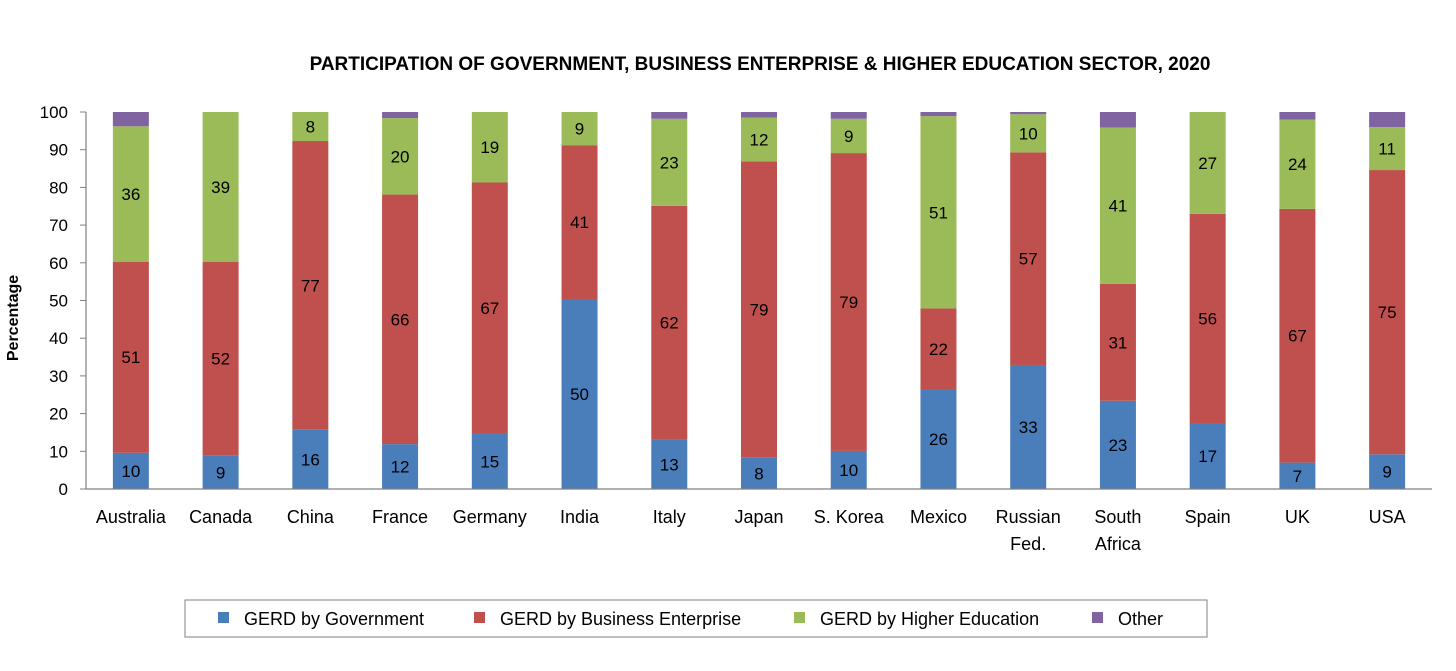 Image resolution: width=1456 pixels, height=671 pixels. I want to click on x-tick-label: Spain, so click(1208, 517).